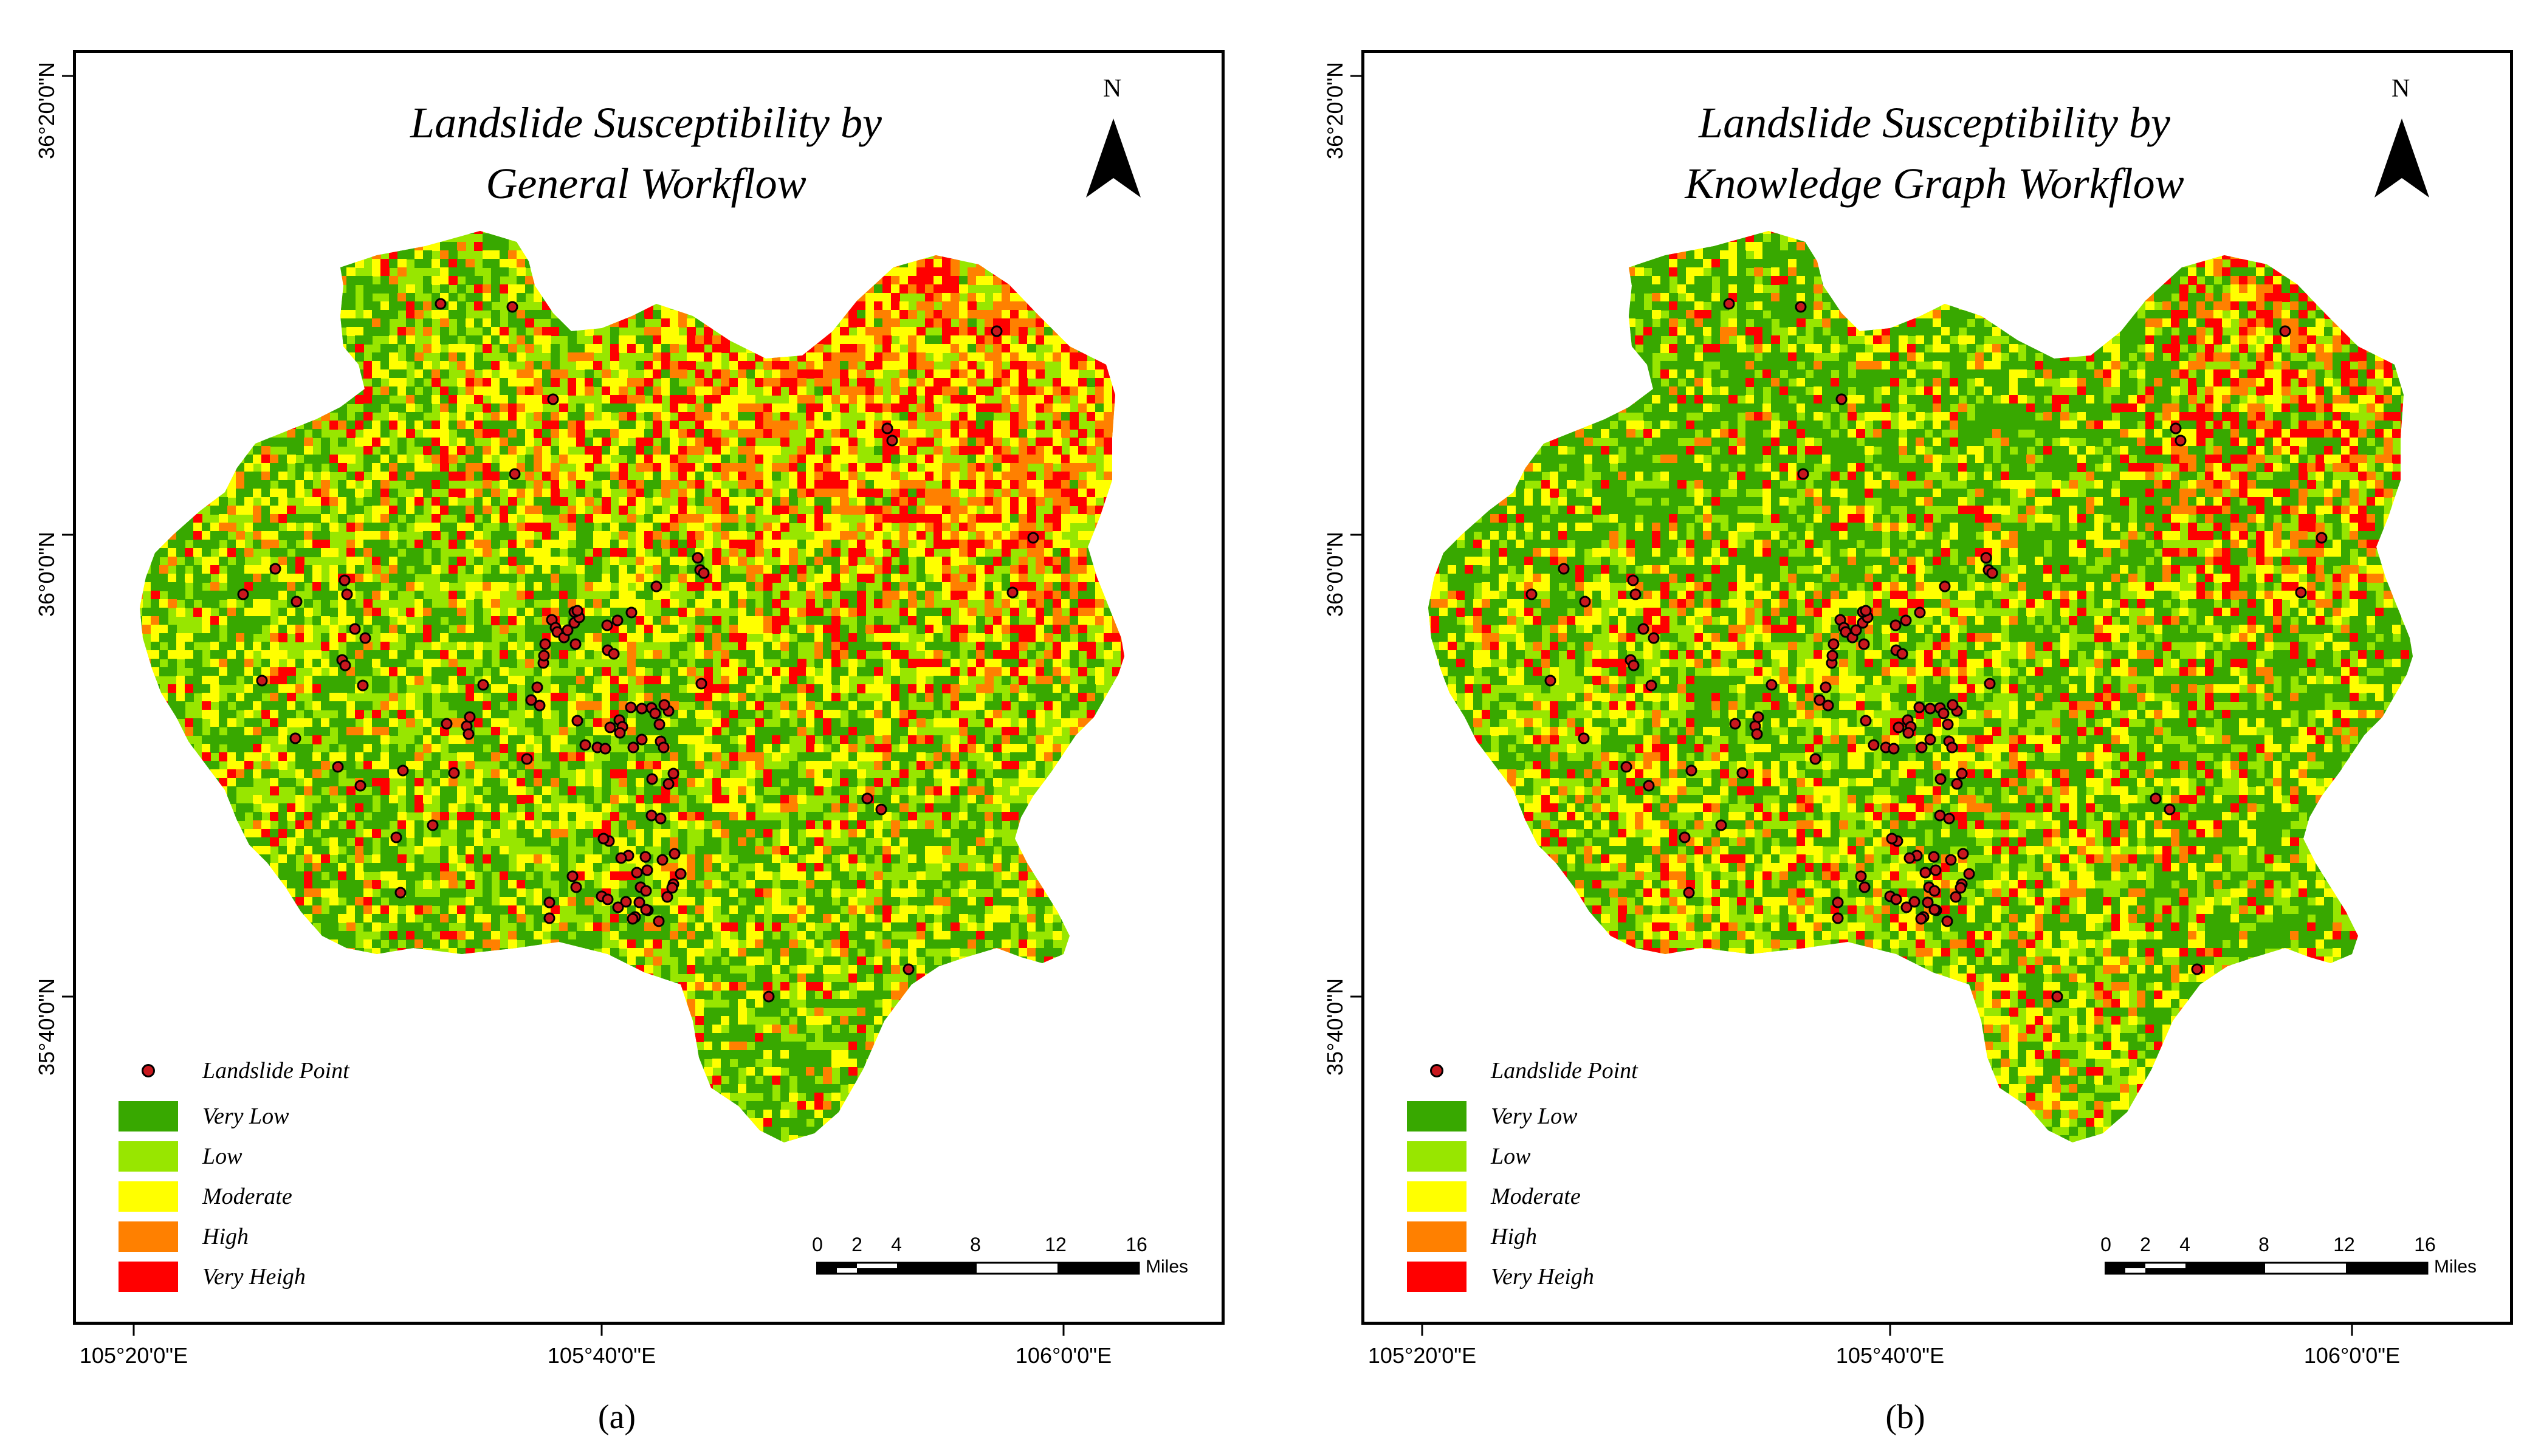 The height and width of the screenshot is (1456, 2541). What do you see at coordinates (148, 1070) in the screenshot?
I see `landslide-point-icon` at bounding box center [148, 1070].